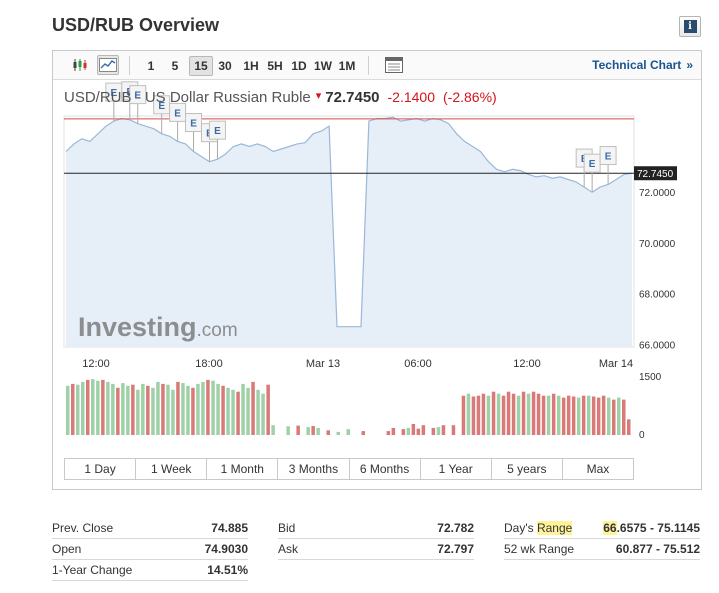 This screenshot has width=719, height=593. Describe the element at coordinates (527, 469) in the screenshot. I see `range-tab-5-years: 5 years` at that location.